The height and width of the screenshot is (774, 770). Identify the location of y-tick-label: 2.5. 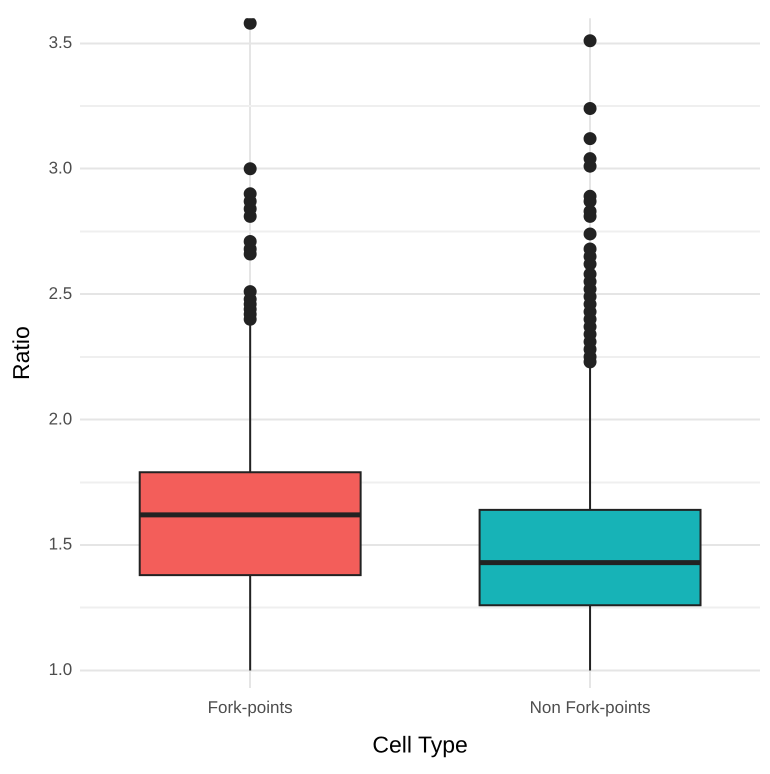
(60, 293).